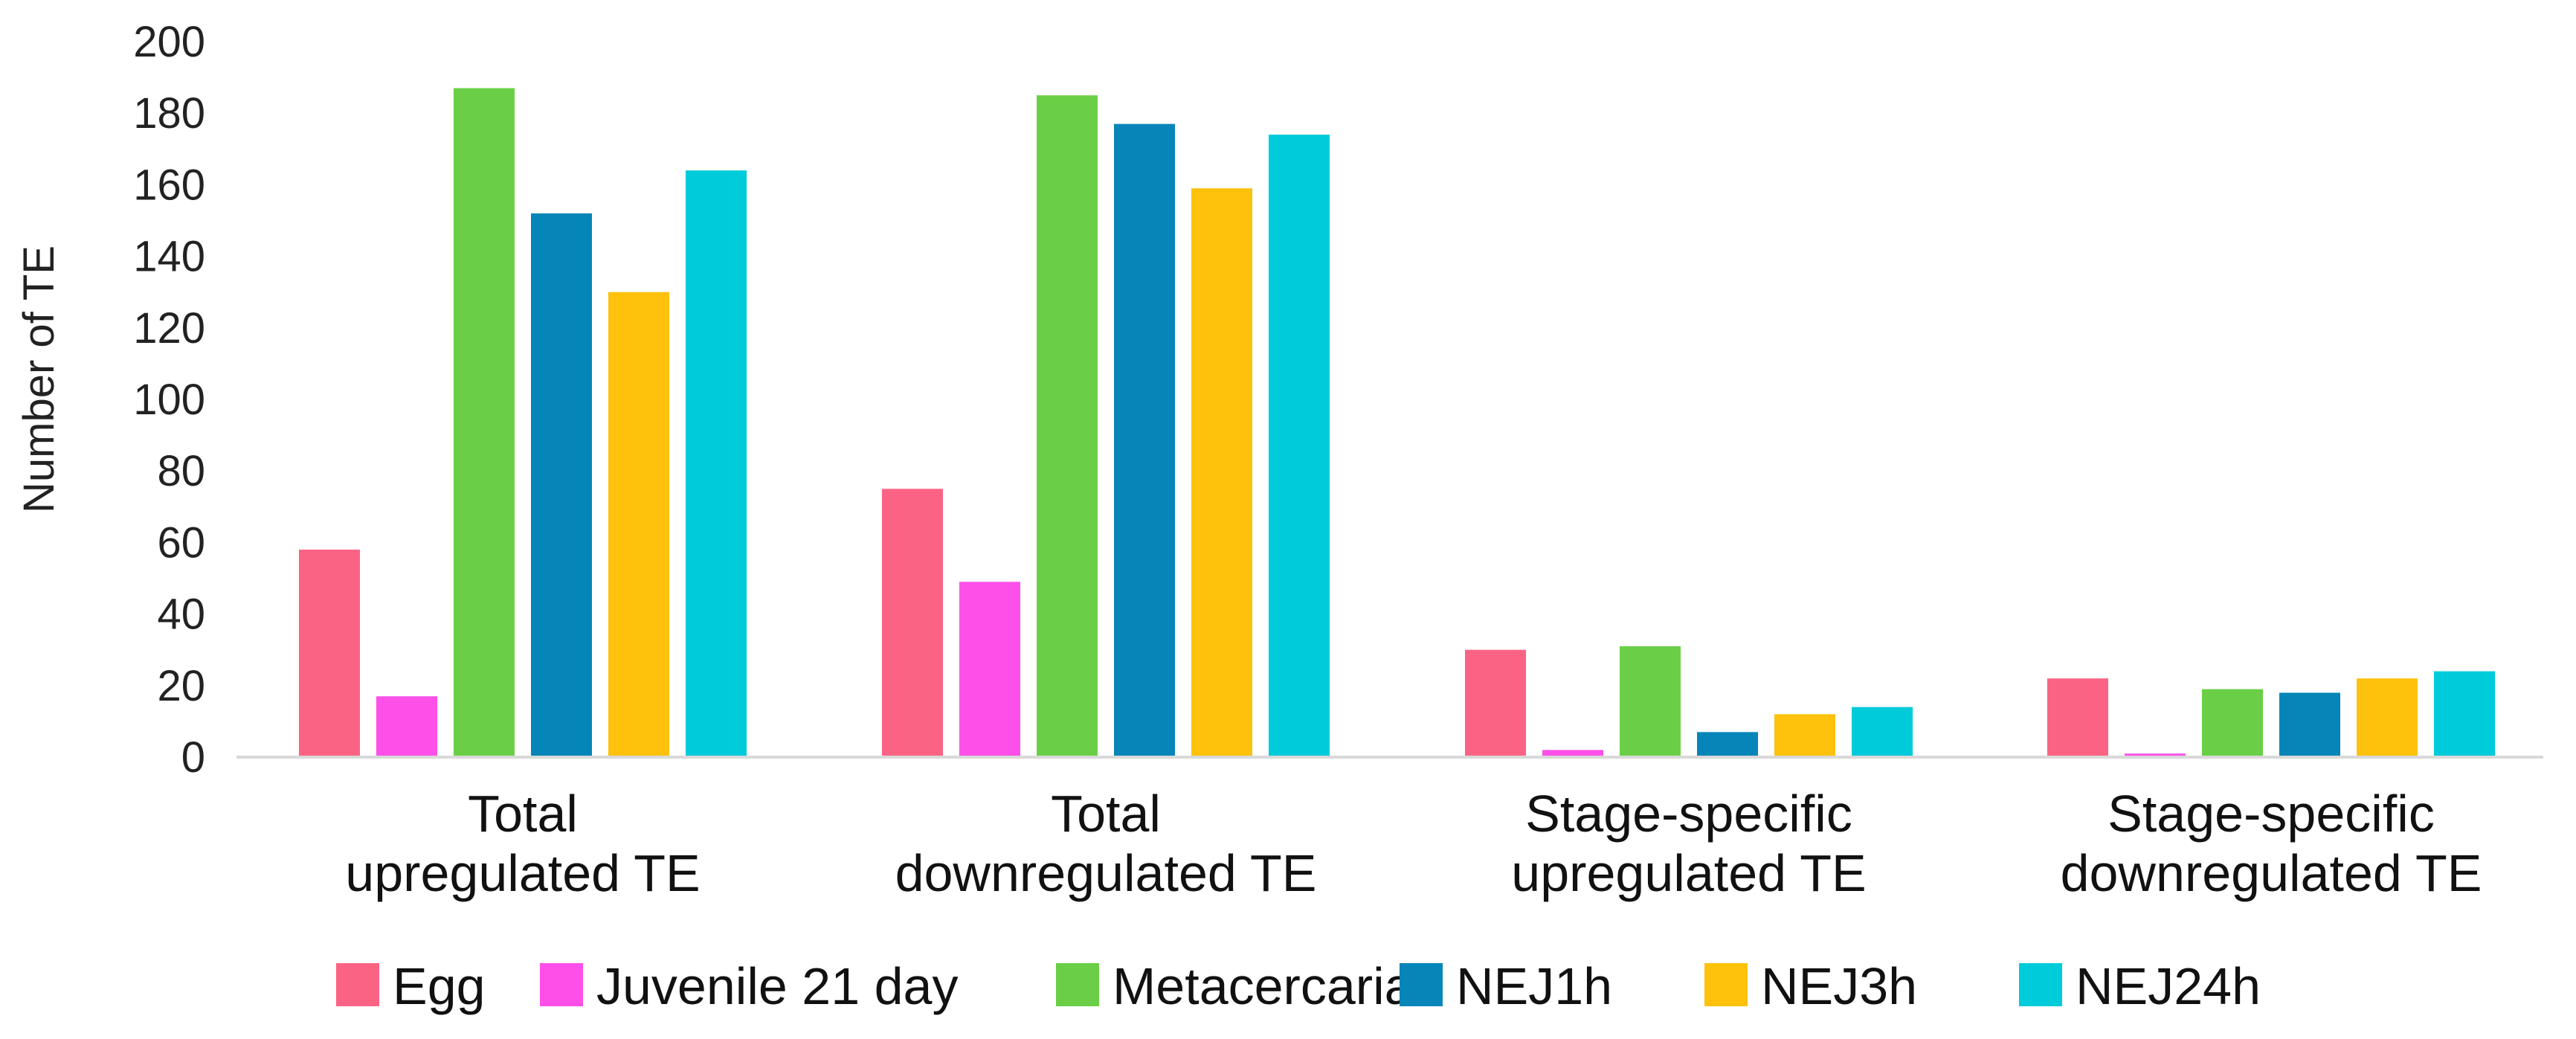 Image resolution: width=2576 pixels, height=1039 pixels. Describe the element at coordinates (2168, 986) in the screenshot. I see `legend-label: NEJ24h` at that location.